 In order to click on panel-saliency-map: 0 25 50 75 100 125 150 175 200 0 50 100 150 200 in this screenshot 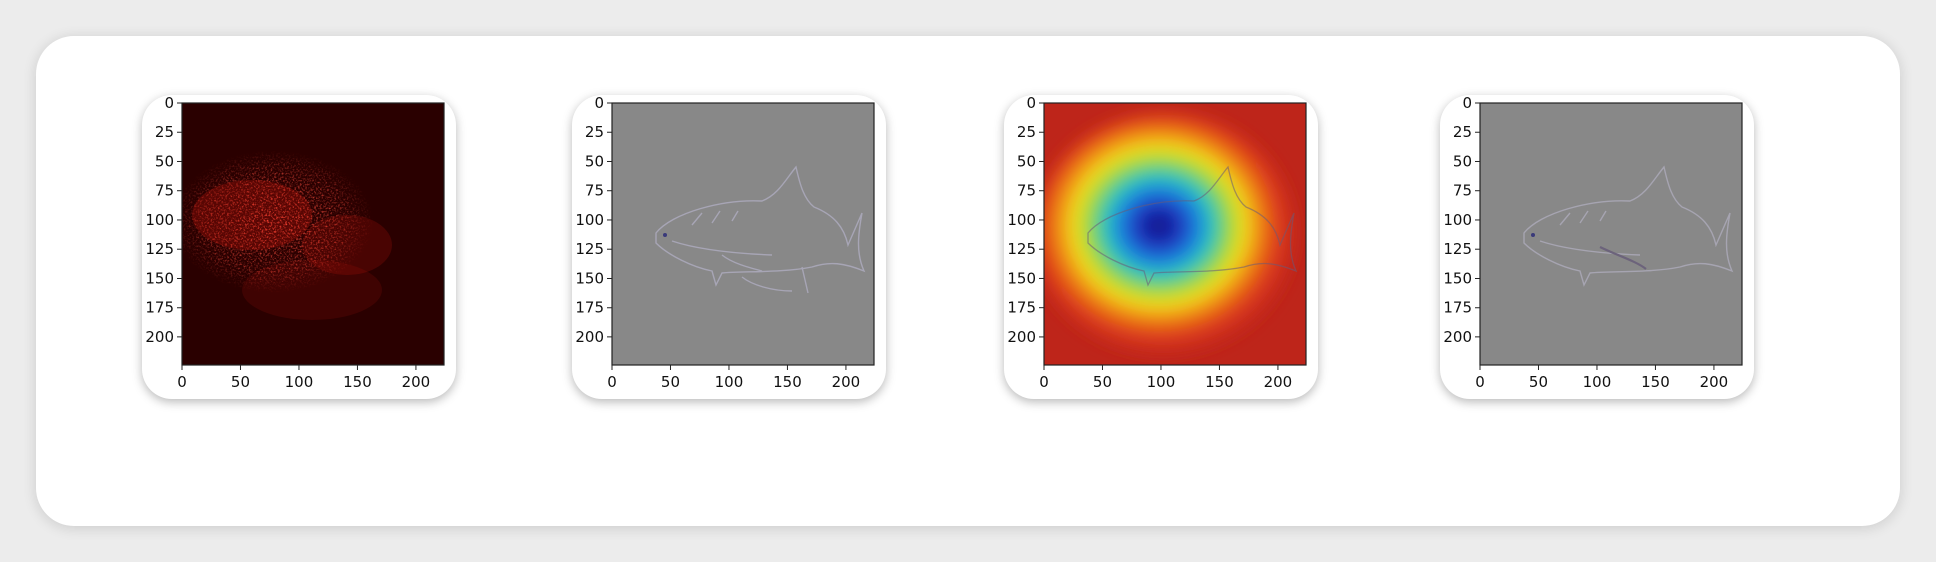, I will do `click(299, 247)`.